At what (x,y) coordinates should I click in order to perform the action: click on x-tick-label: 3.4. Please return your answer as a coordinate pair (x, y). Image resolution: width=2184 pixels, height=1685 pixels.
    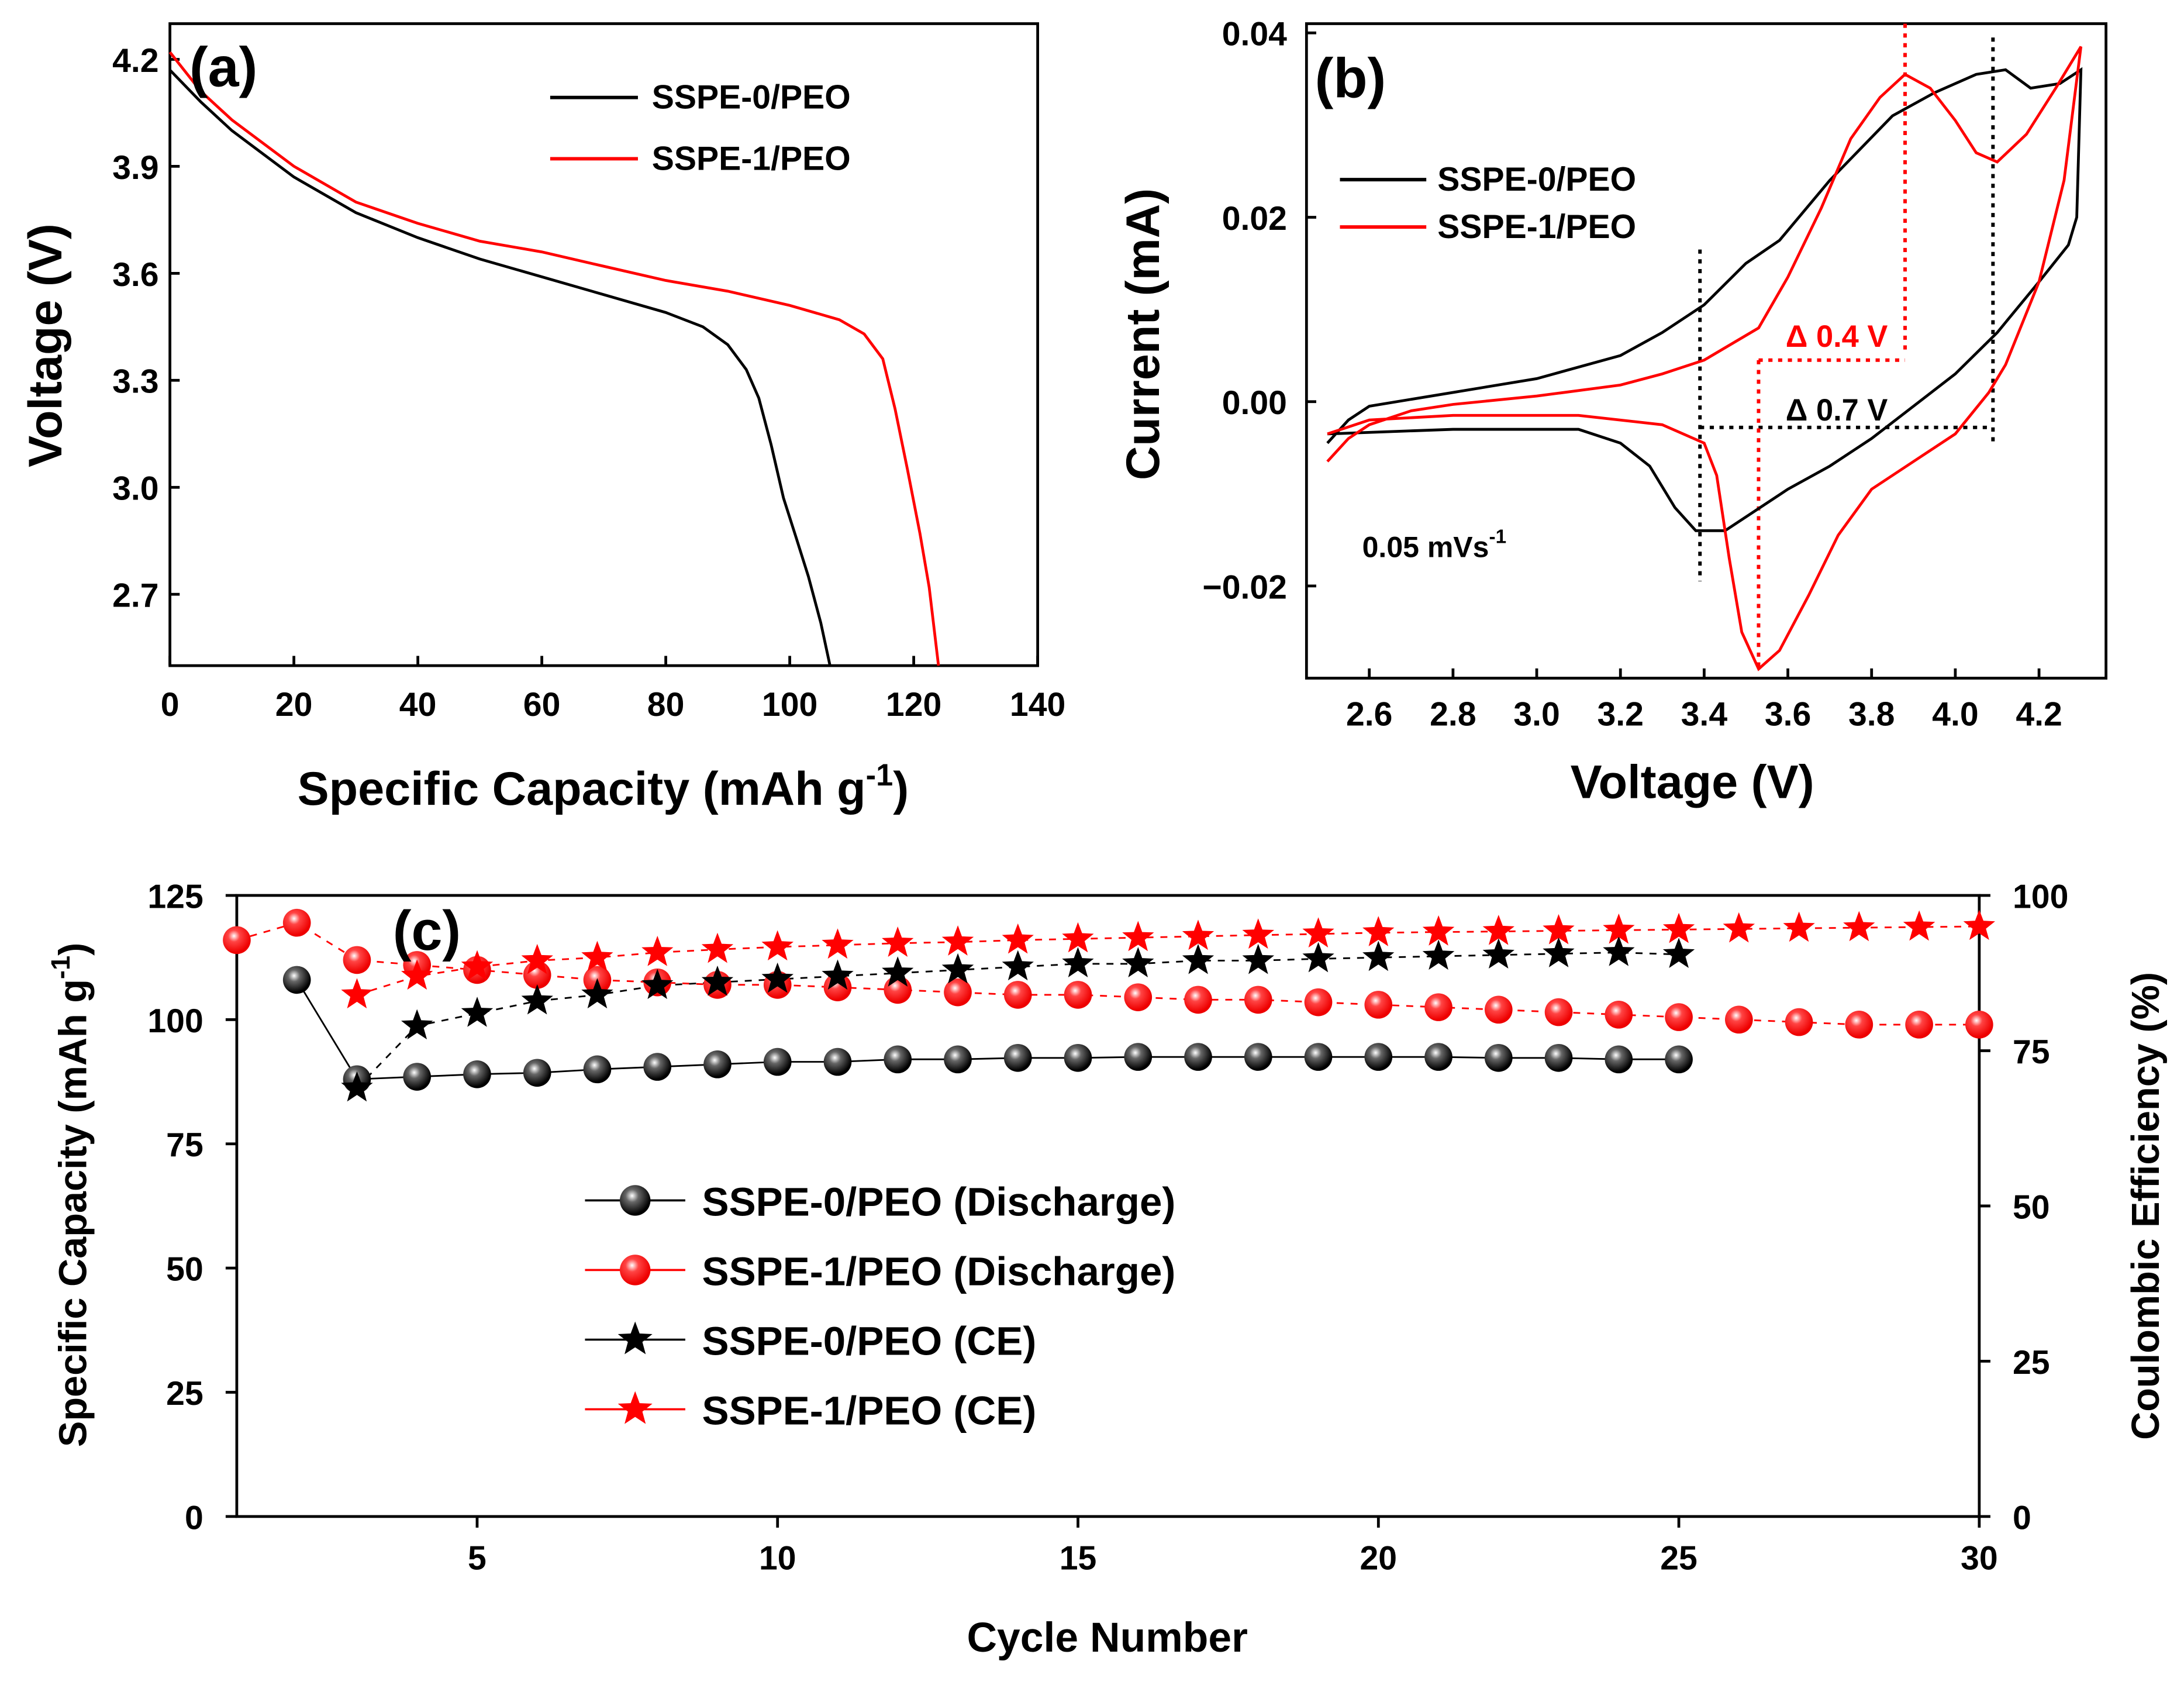
    Looking at the image, I should click on (1704, 715).